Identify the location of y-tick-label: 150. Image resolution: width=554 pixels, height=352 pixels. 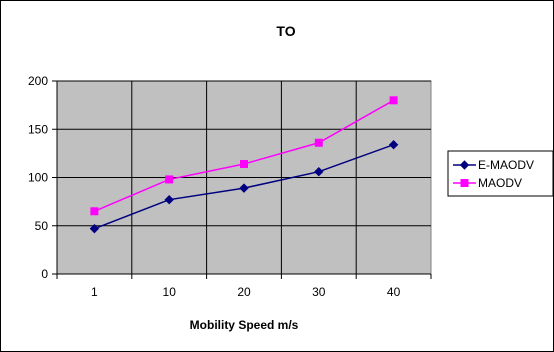
(38, 129).